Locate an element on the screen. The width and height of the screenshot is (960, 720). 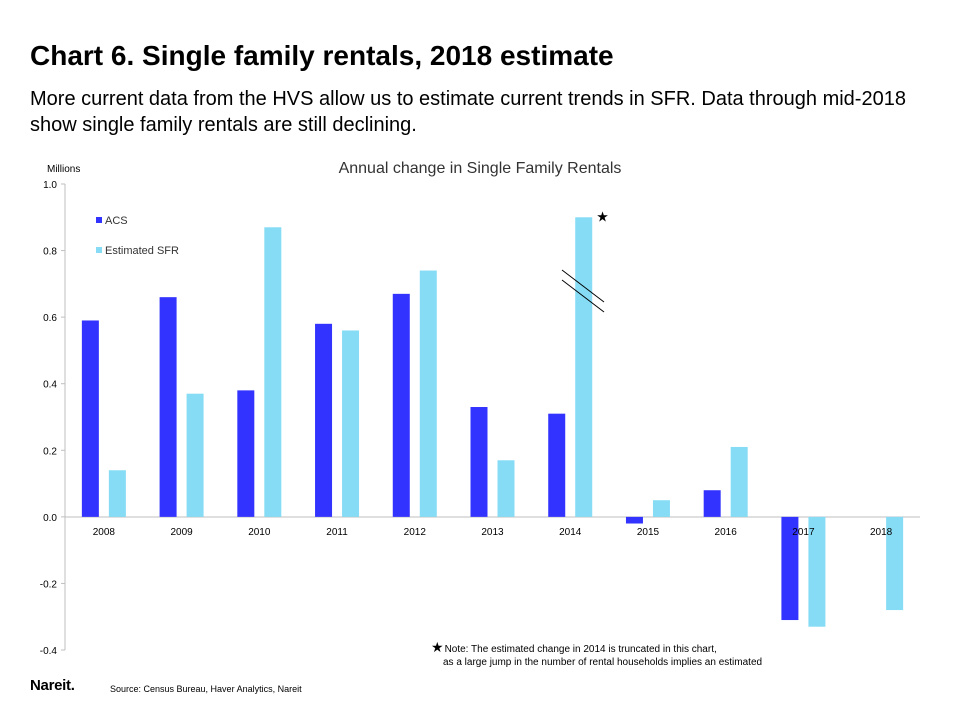
x-tick-label: 2012 is located at coordinates (415, 532).